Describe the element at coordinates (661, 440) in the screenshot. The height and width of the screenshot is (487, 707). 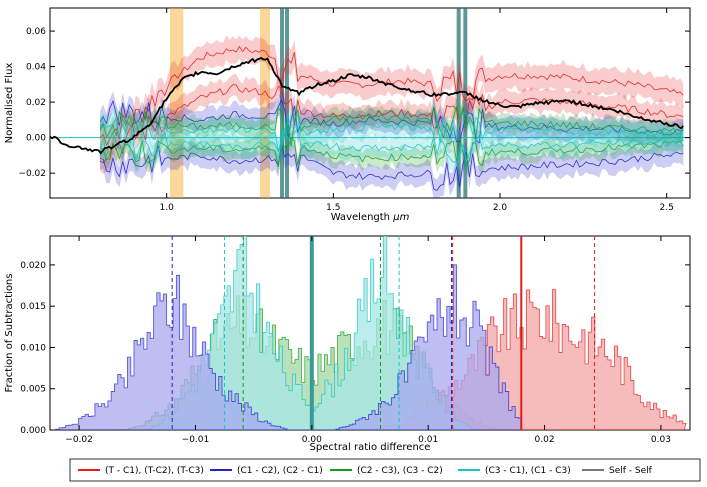
I see `histogram-x-tick-label: 0.03` at that location.